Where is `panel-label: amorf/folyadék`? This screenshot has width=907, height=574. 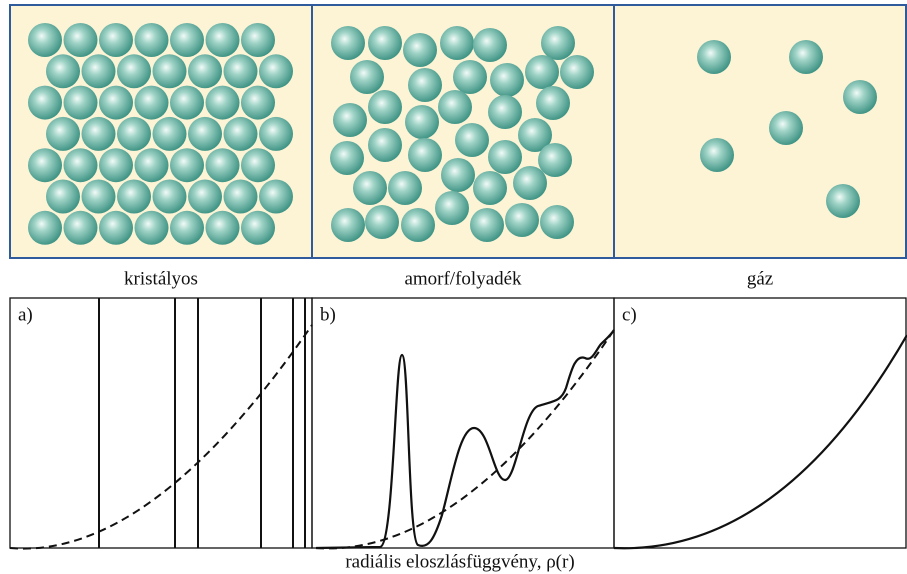 panel-label: amorf/folyadék is located at coordinates (463, 278).